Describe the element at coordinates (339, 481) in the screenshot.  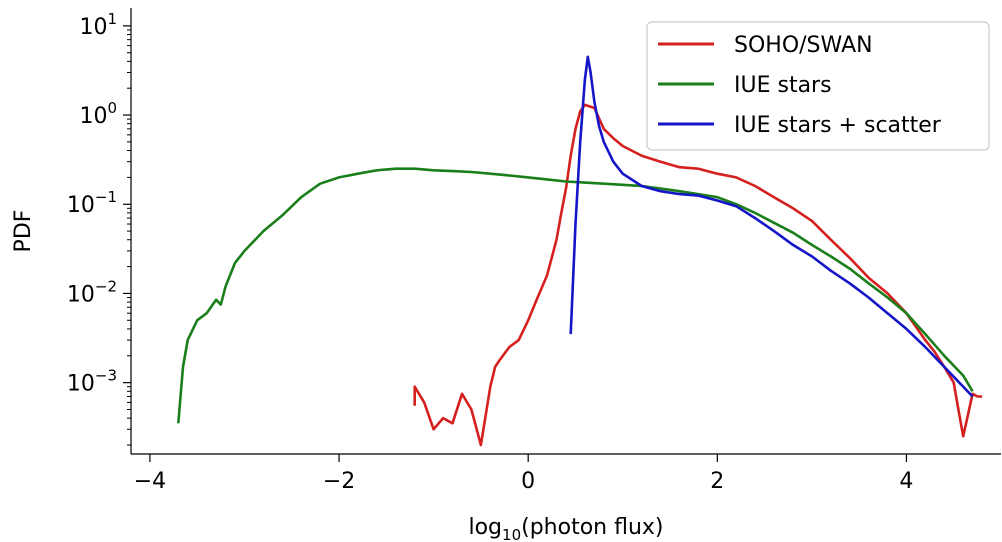
I see `x-tick-label: −2` at that location.